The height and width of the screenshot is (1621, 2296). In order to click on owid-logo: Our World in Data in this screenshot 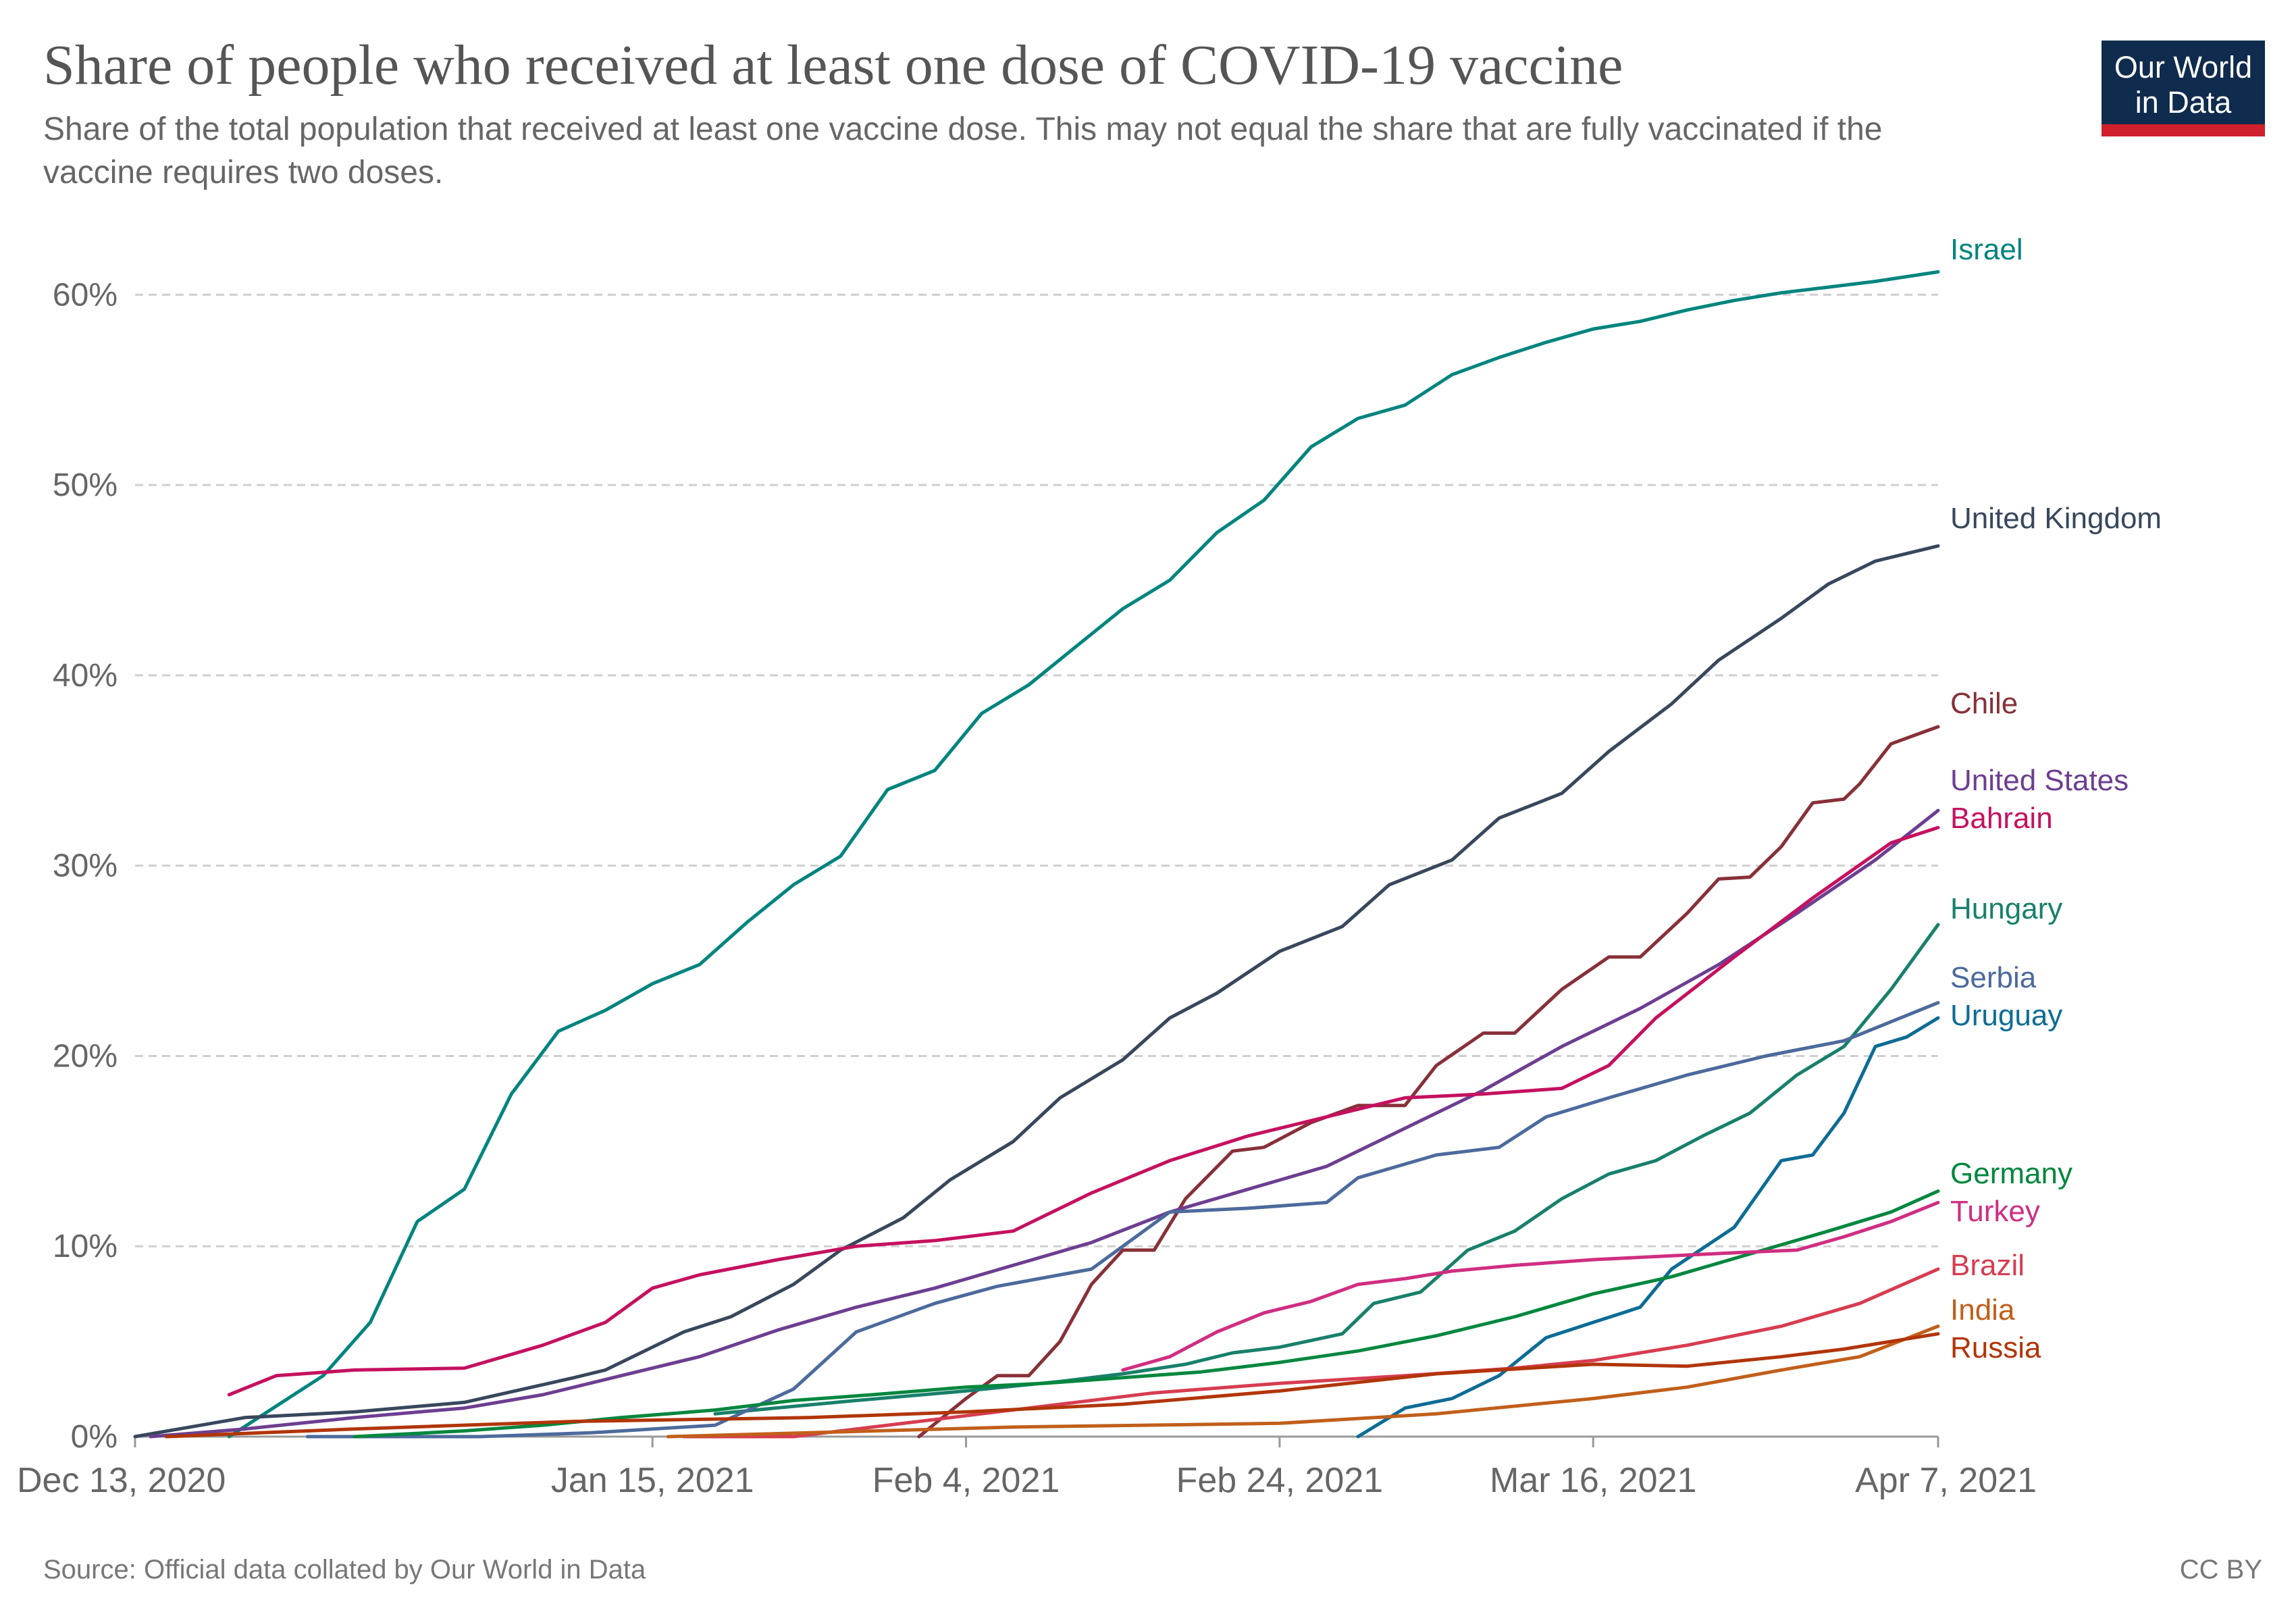, I will do `click(2183, 88)`.